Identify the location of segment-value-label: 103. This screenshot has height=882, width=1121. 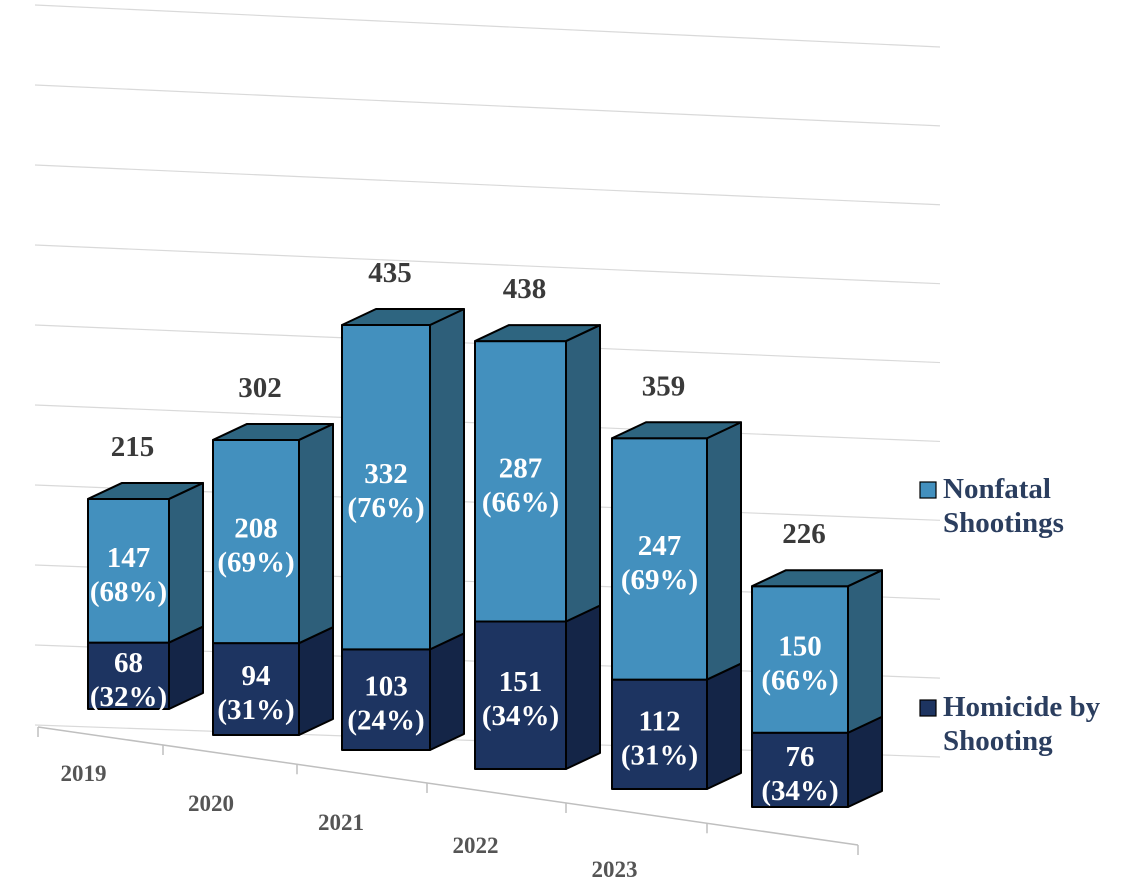
(386, 687).